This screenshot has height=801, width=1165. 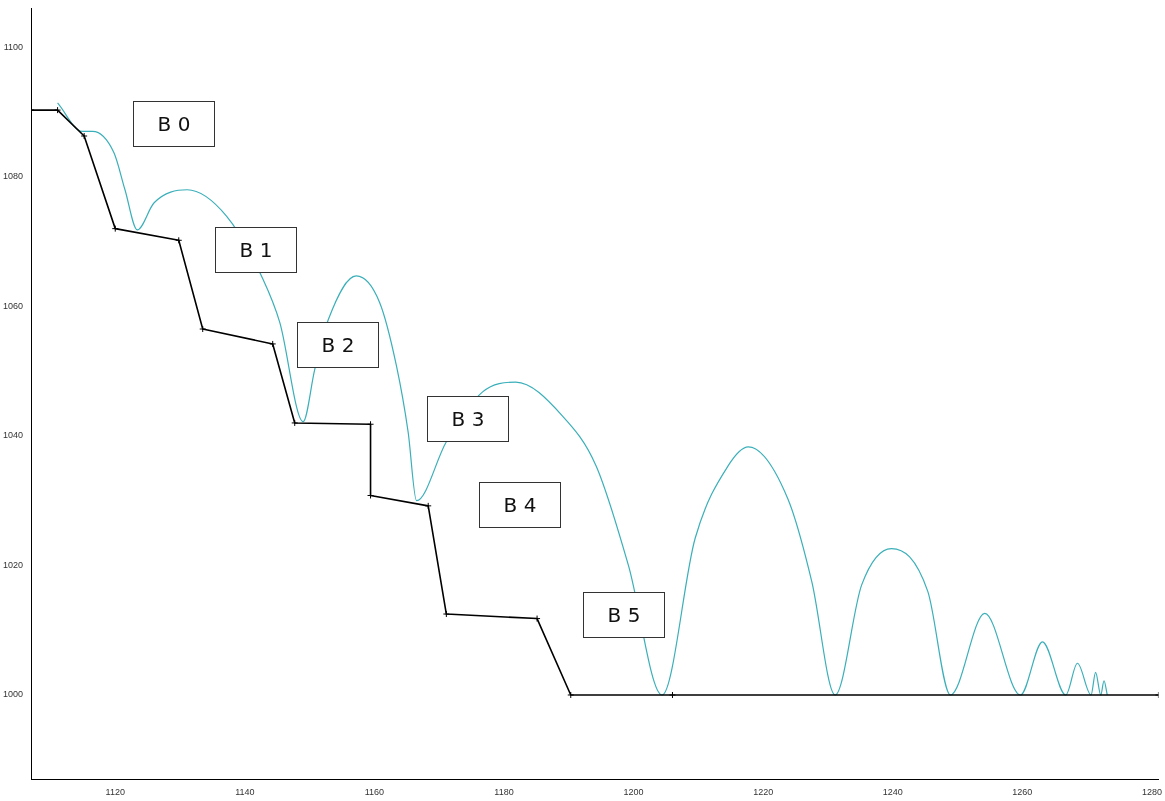 I want to click on y-tick-label: 1060, so click(x=13, y=305).